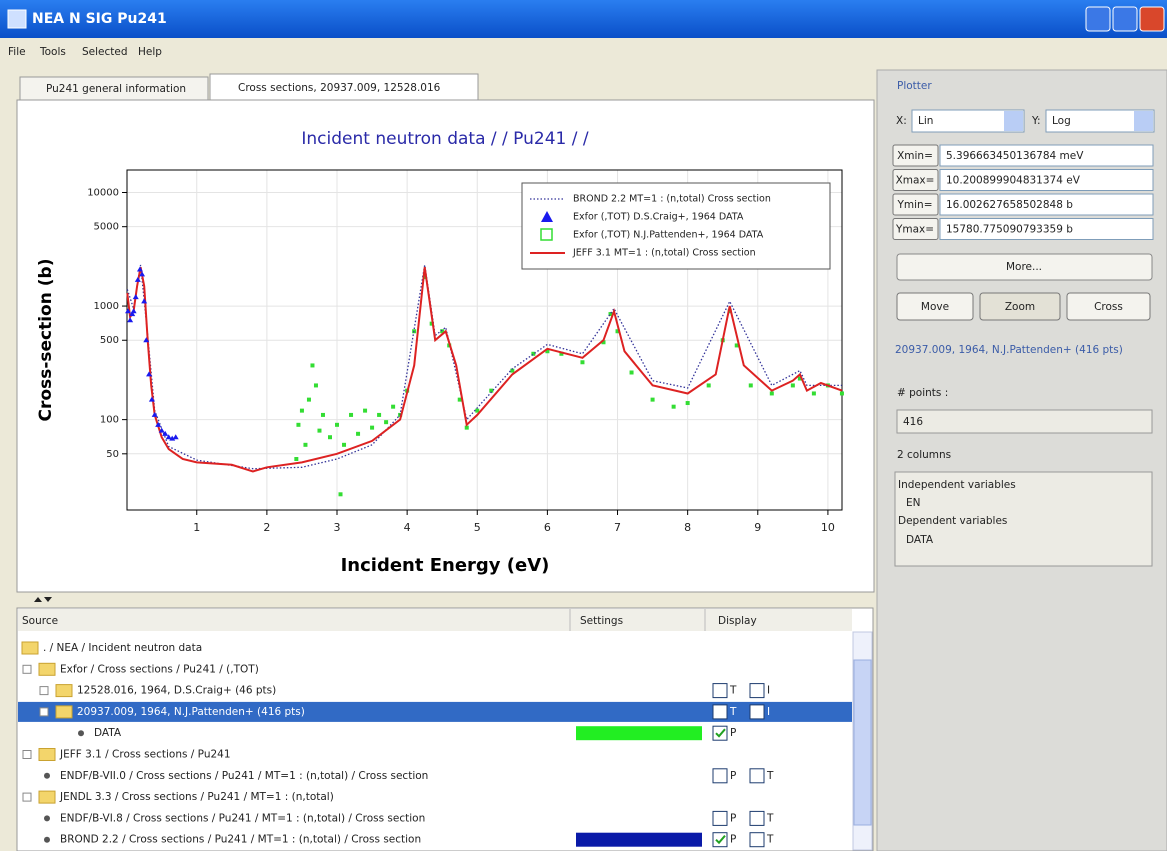 This screenshot has height=851, width=1167. Describe the element at coordinates (1015, 156) in the screenshot. I see `limit-value: 5.396663450136784 meV` at that location.